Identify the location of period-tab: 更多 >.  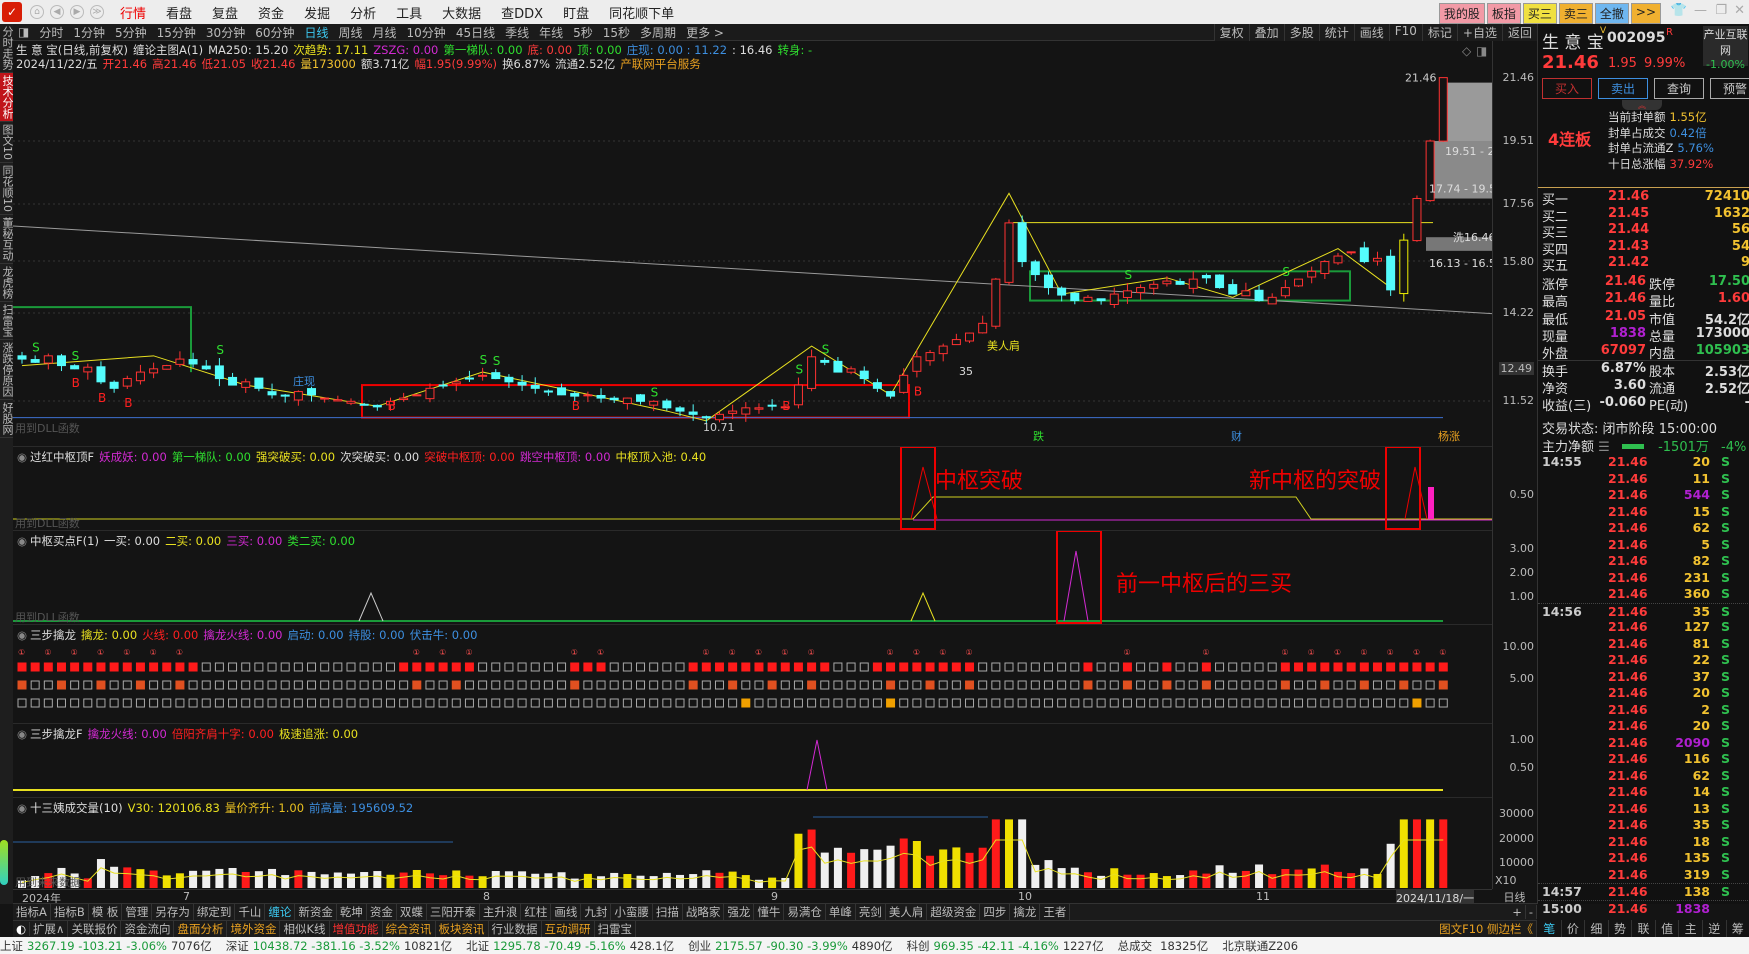
(705, 32).